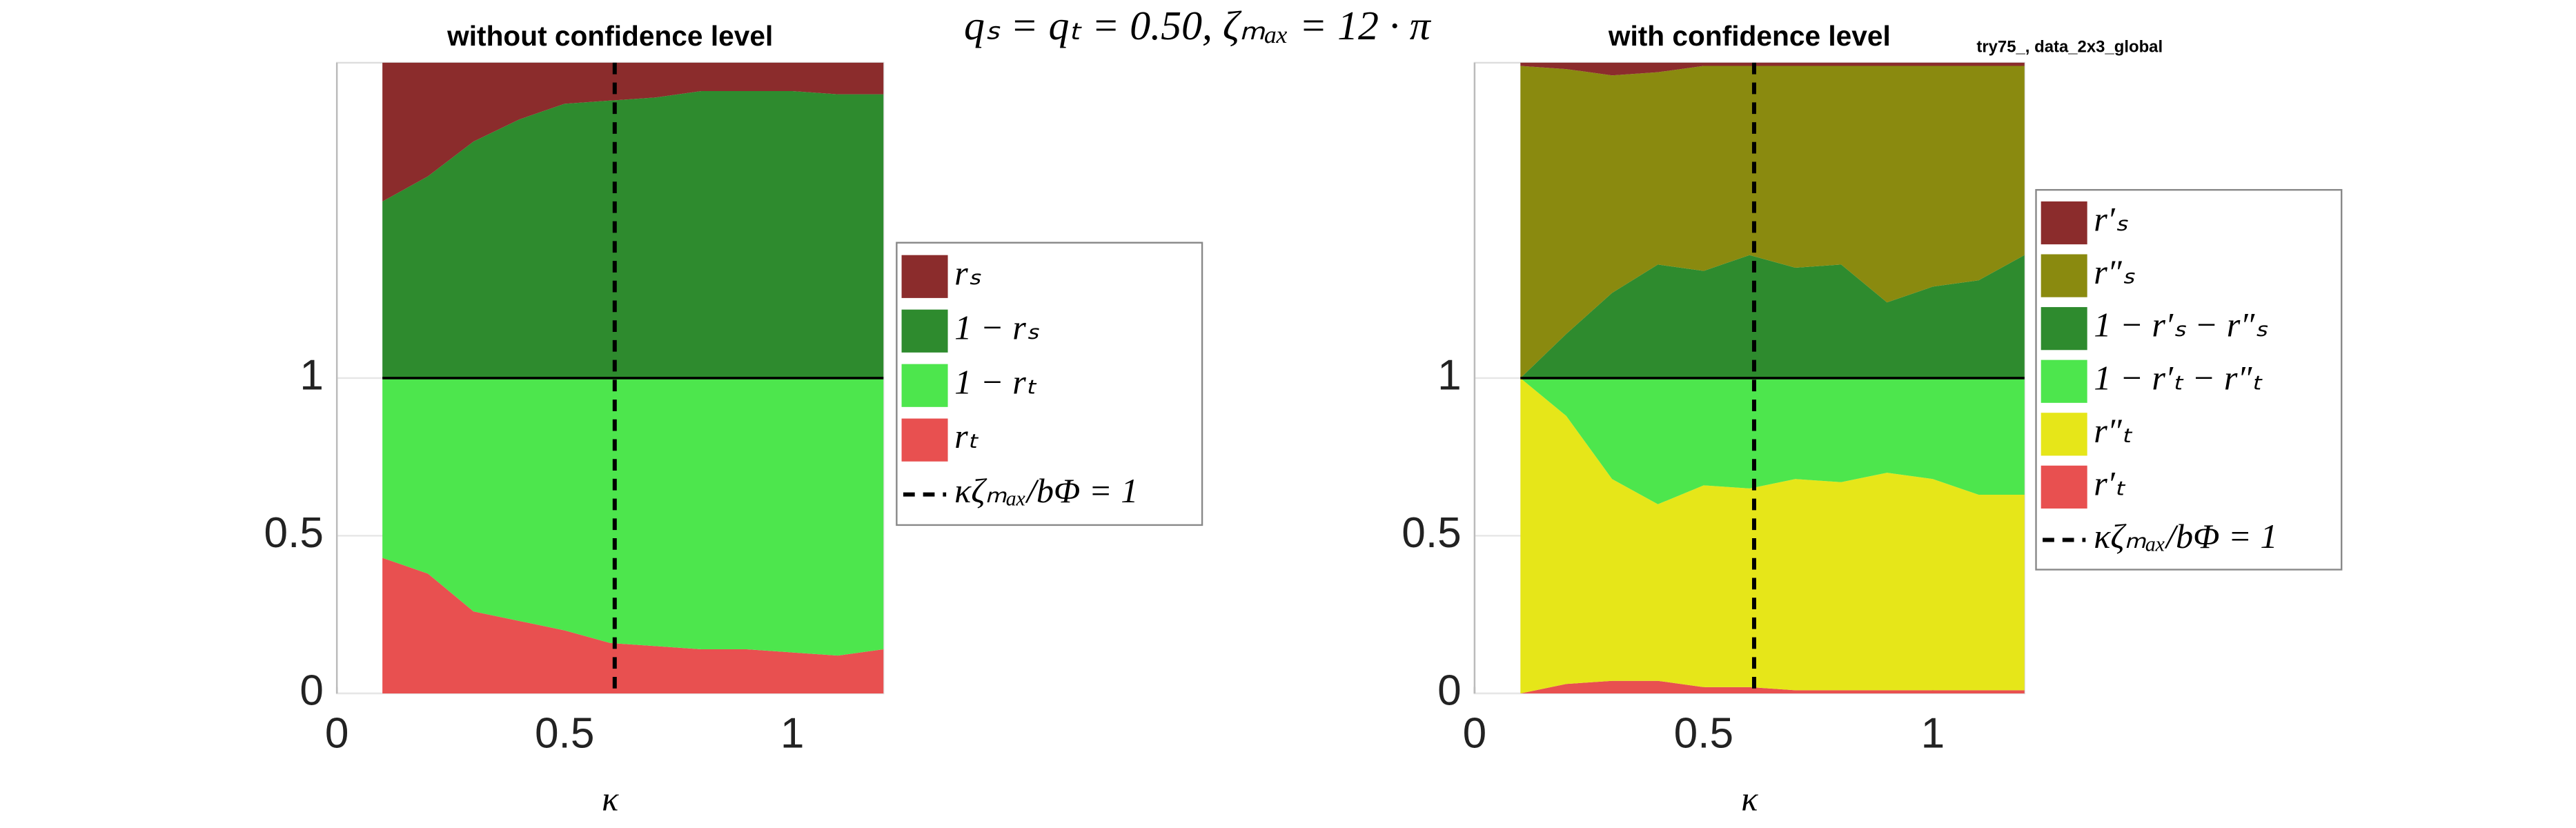 The image size is (2576, 828). I want to click on legend-label: rₛ, so click(967, 272).